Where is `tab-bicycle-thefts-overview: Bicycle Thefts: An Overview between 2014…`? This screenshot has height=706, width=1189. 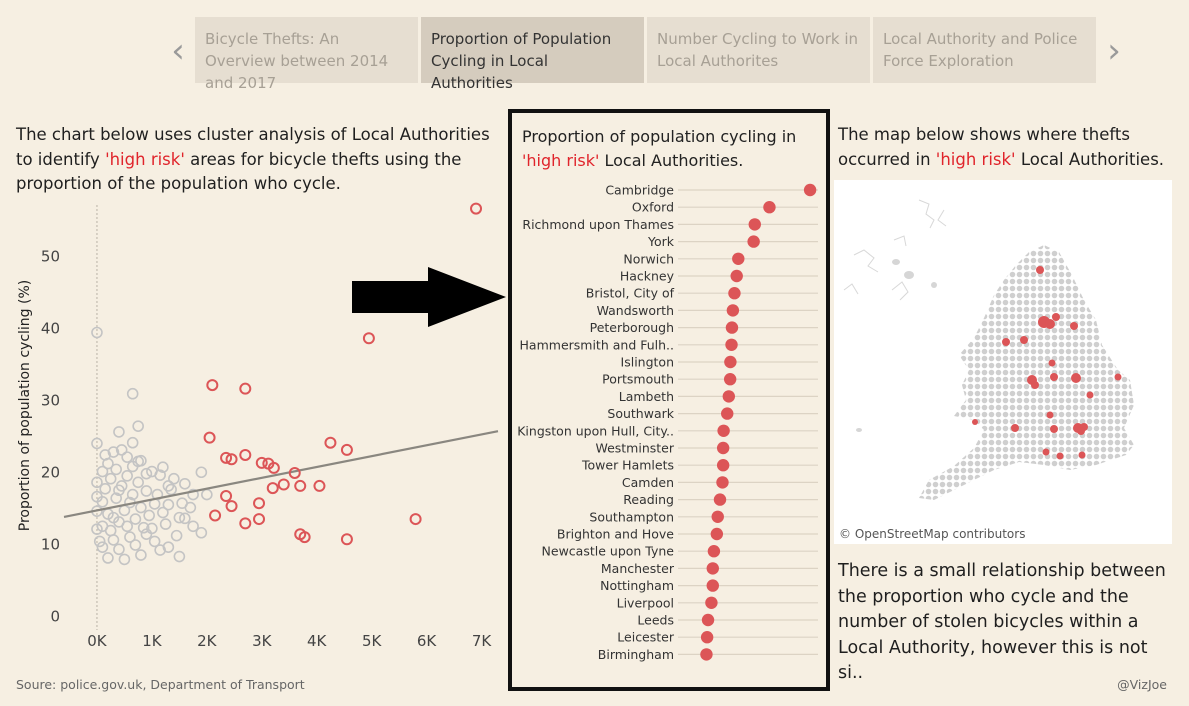 tab-bicycle-thefts-overview: Bicycle Thefts: An Overview between 2014… is located at coordinates (306, 54).